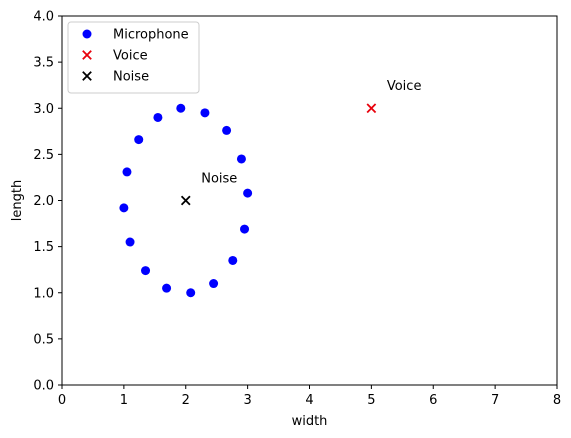  Describe the element at coordinates (151, 35) in the screenshot. I see `legend-label-microphone: Microphone` at that location.